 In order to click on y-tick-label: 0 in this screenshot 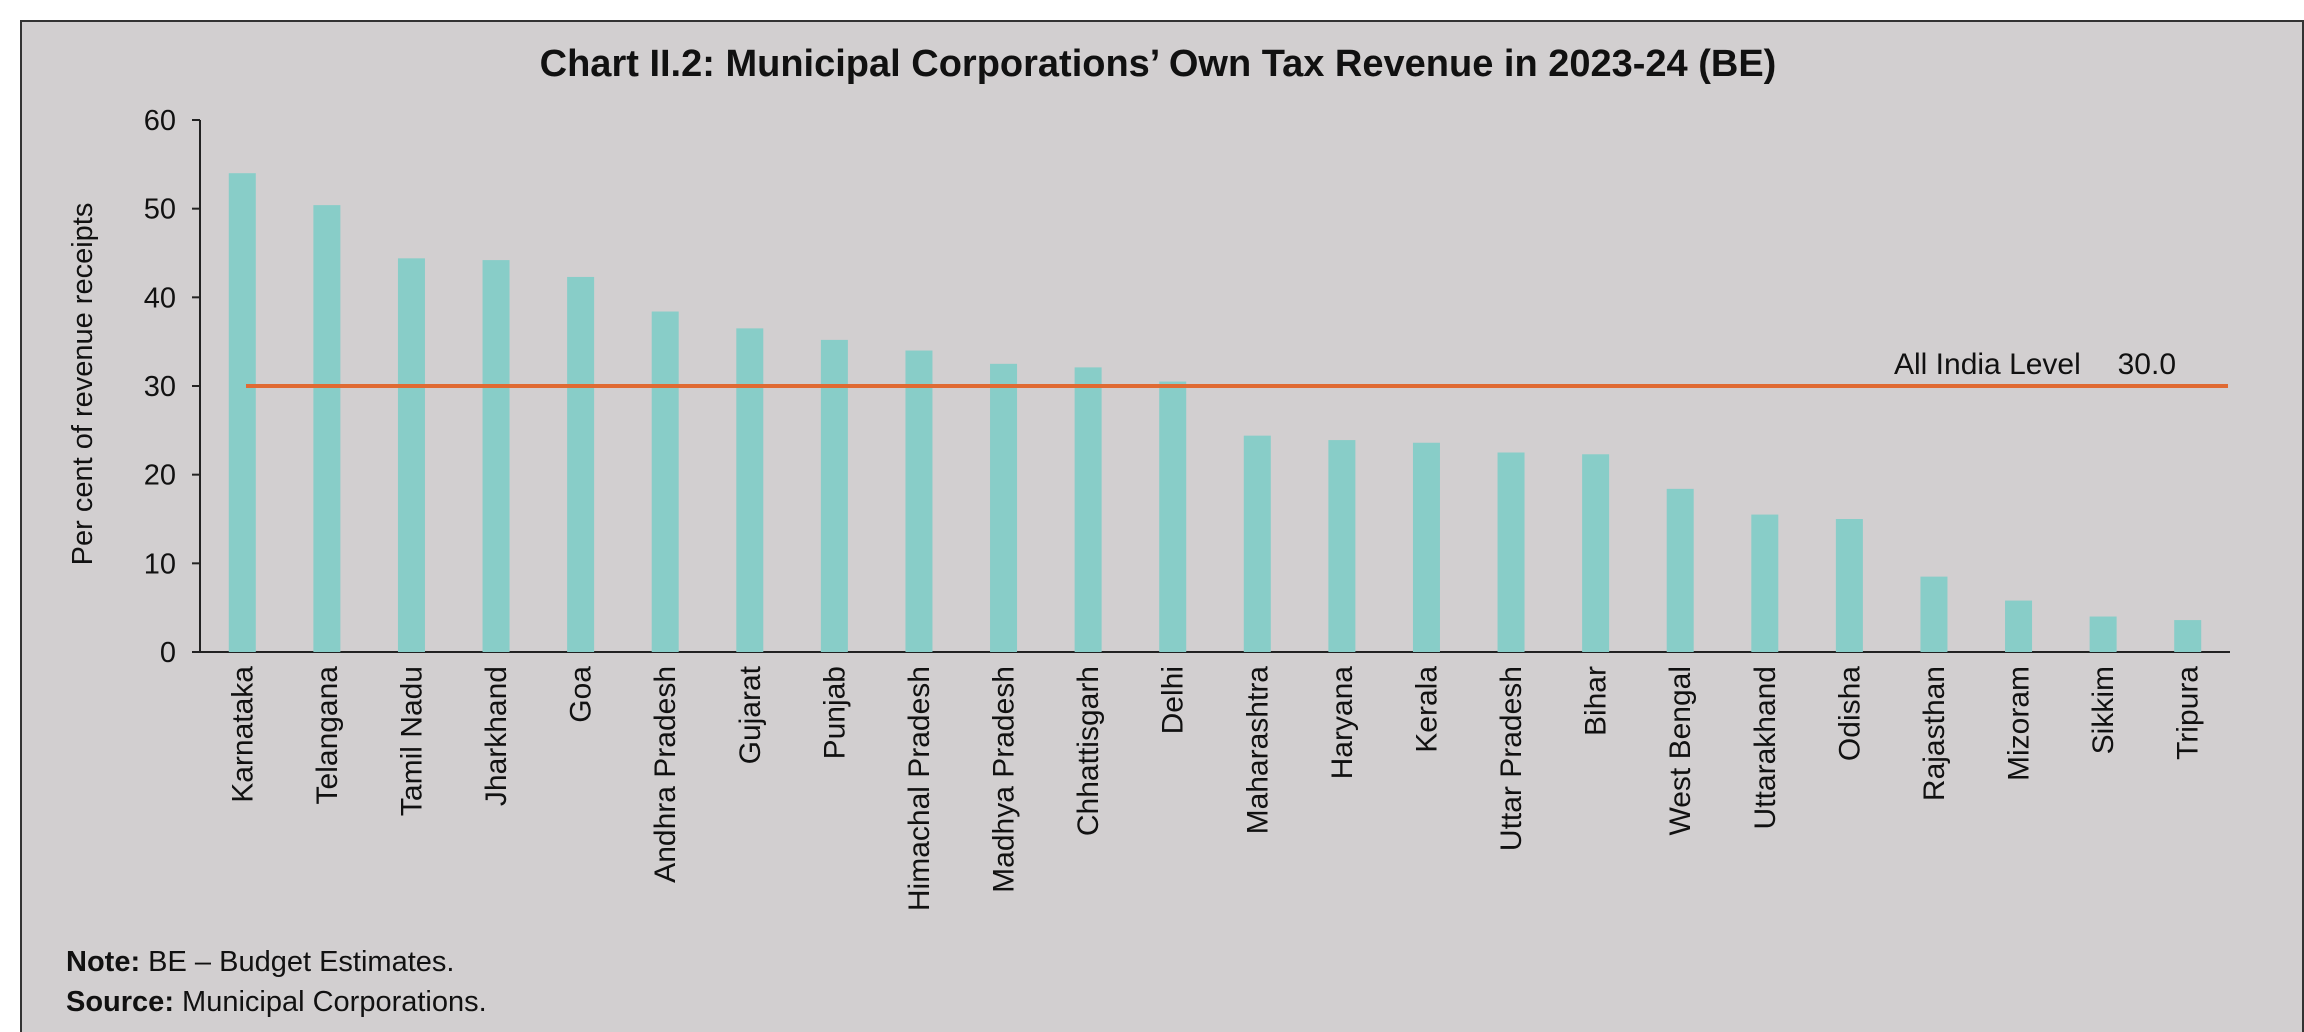, I will do `click(168, 653)`.